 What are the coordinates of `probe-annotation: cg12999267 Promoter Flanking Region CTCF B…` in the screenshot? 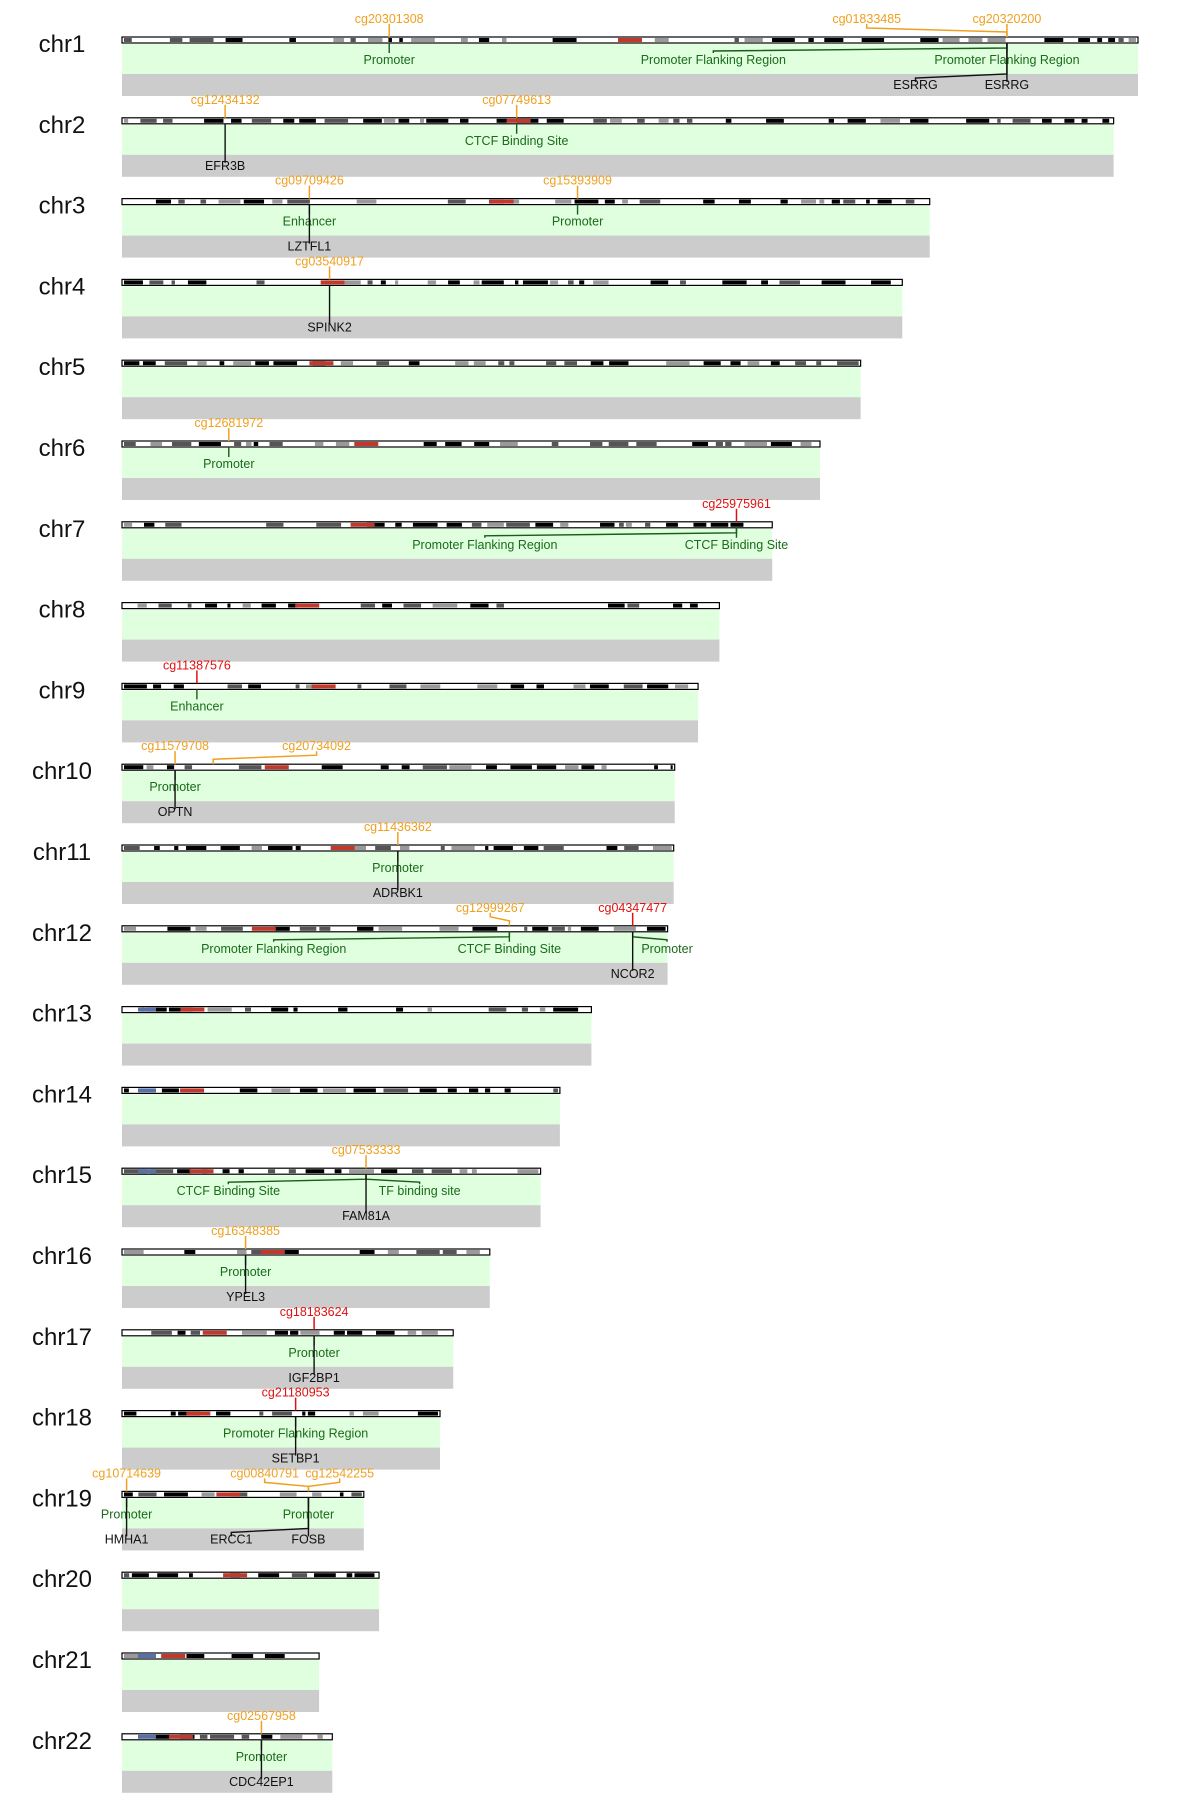 It's located at (381, 928).